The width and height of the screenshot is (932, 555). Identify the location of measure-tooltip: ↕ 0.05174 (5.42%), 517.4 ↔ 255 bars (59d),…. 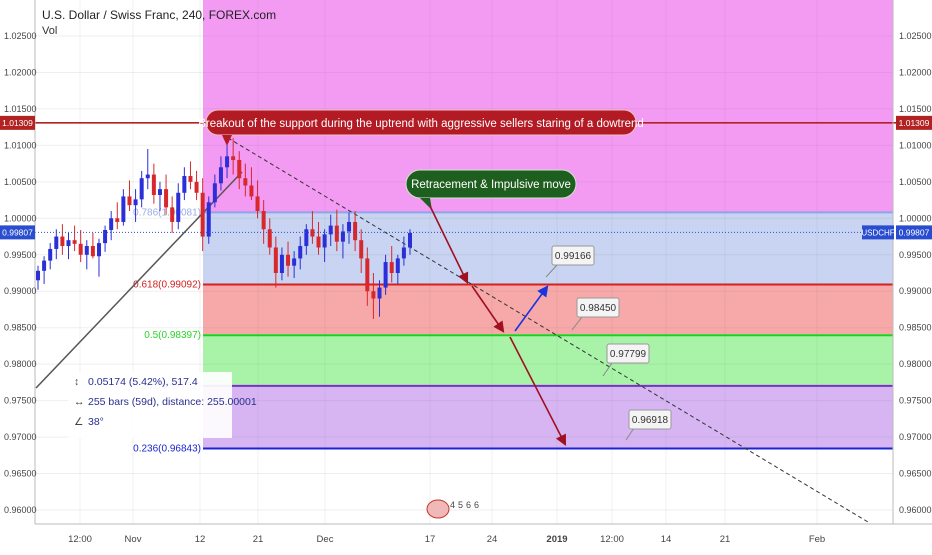
(162, 405).